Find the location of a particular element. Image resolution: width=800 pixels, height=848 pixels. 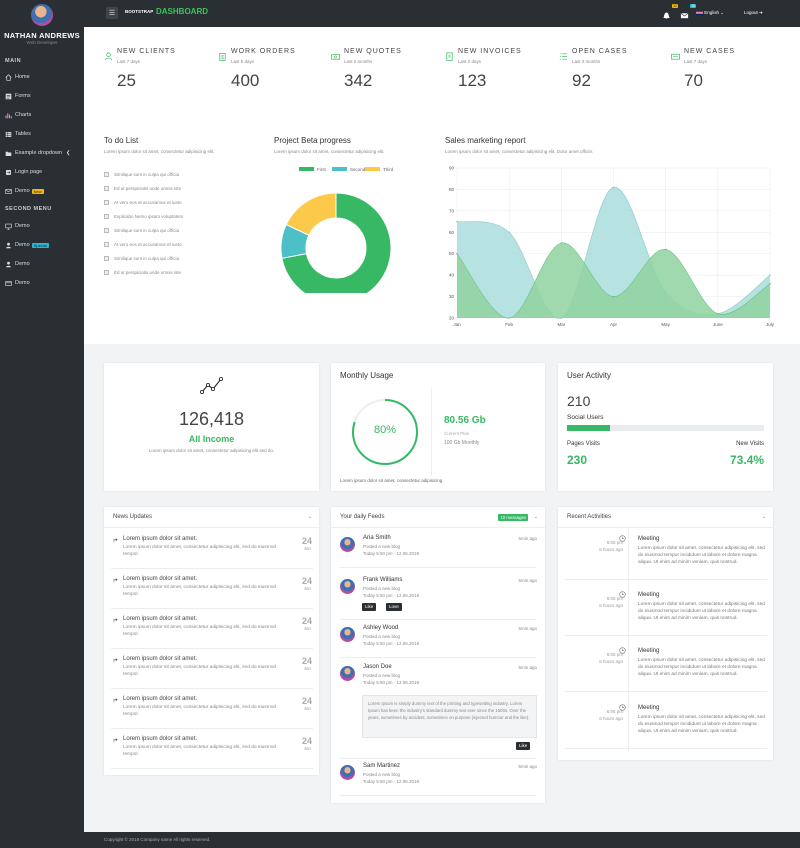

language-label: English is located at coordinates (712, 12).